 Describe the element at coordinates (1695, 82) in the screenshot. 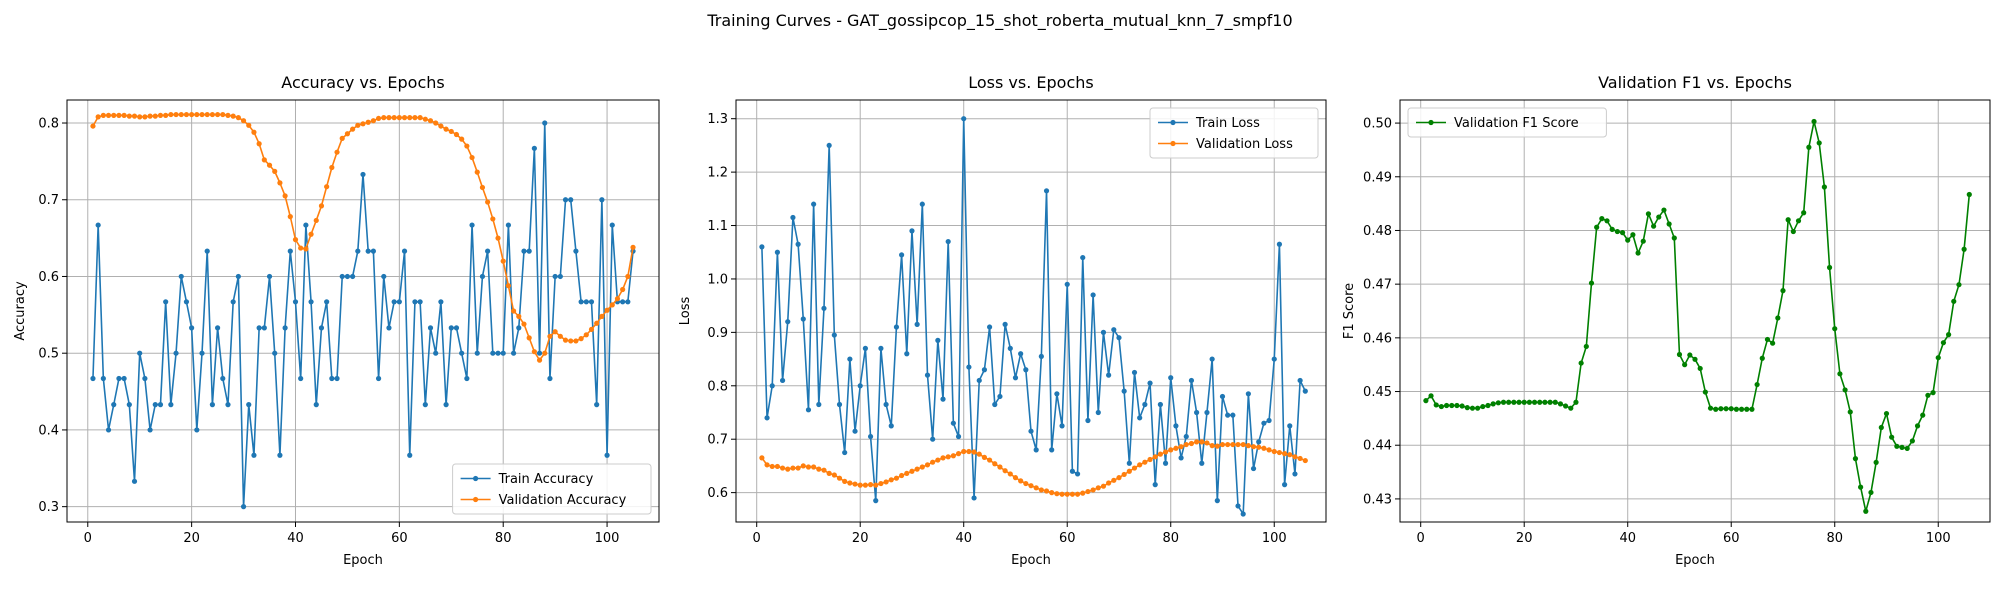

I see `panel-title: Validation F1 vs. Epochs` at that location.